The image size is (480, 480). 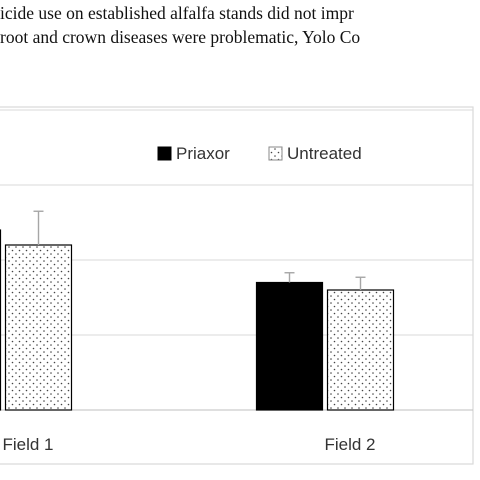 I want to click on legend-label-untreated: Untreated, so click(x=324, y=153).